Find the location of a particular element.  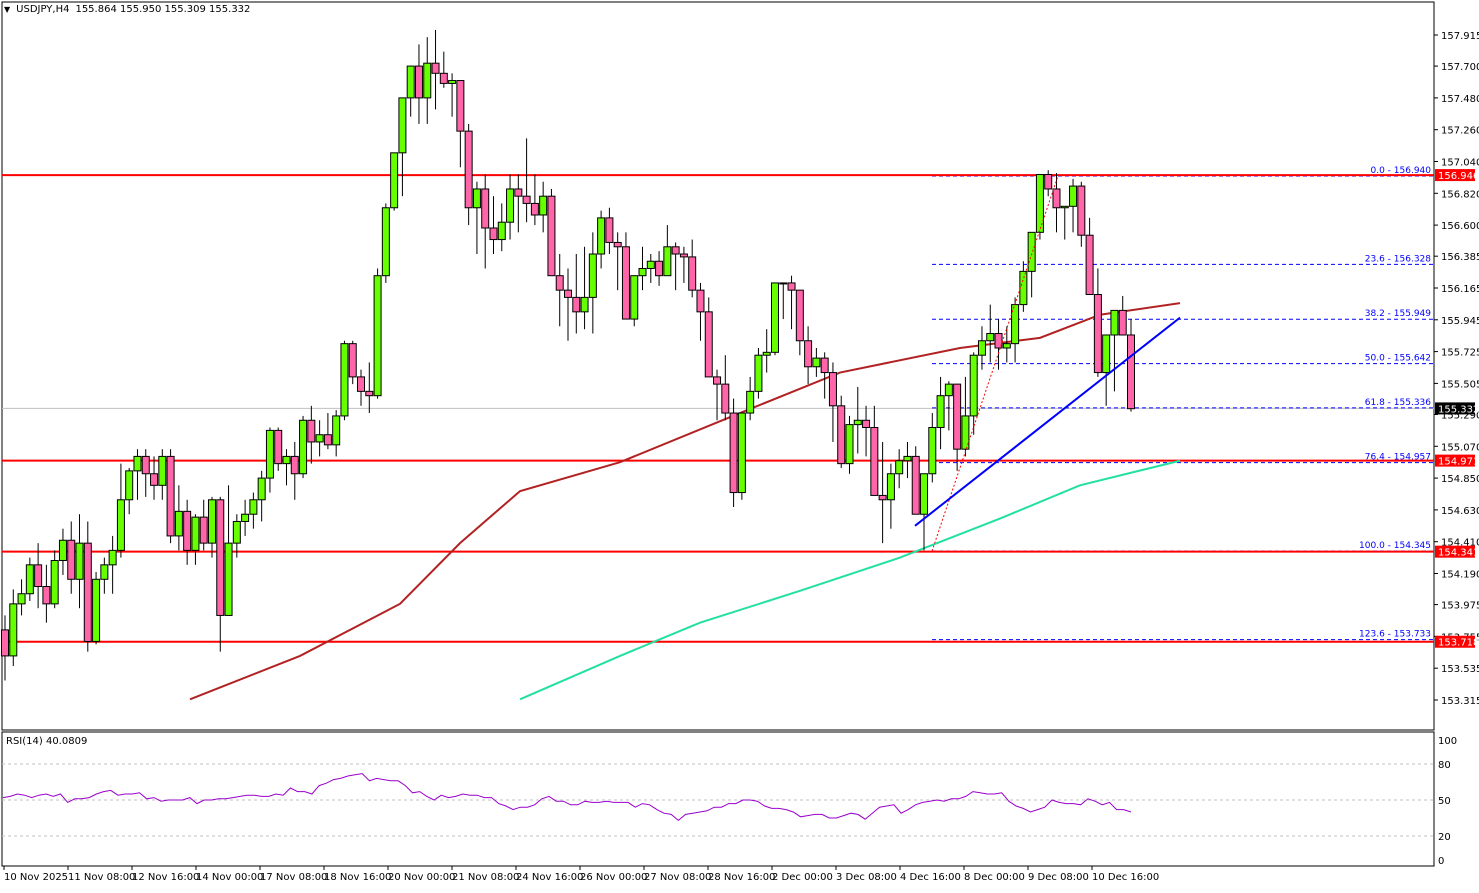

rsi-tick-label: 80 is located at coordinates (1444, 765).